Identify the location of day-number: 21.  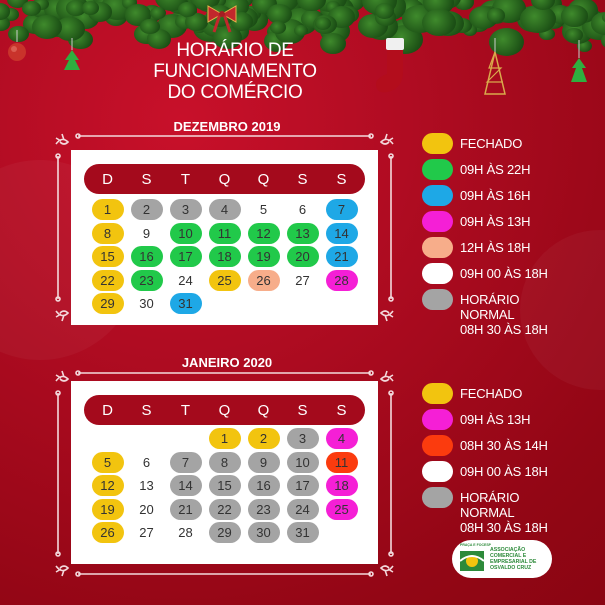
(341, 257).